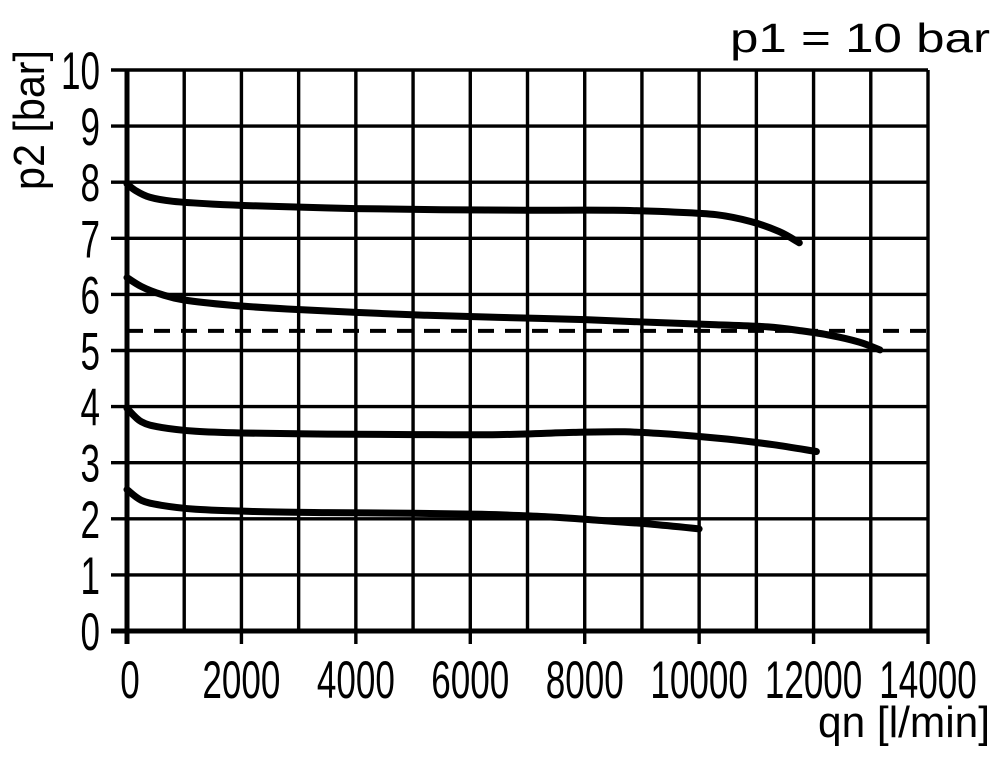 The height and width of the screenshot is (764, 1000). What do you see at coordinates (80, 71) in the screenshot?
I see `y-tick-label: 10` at bounding box center [80, 71].